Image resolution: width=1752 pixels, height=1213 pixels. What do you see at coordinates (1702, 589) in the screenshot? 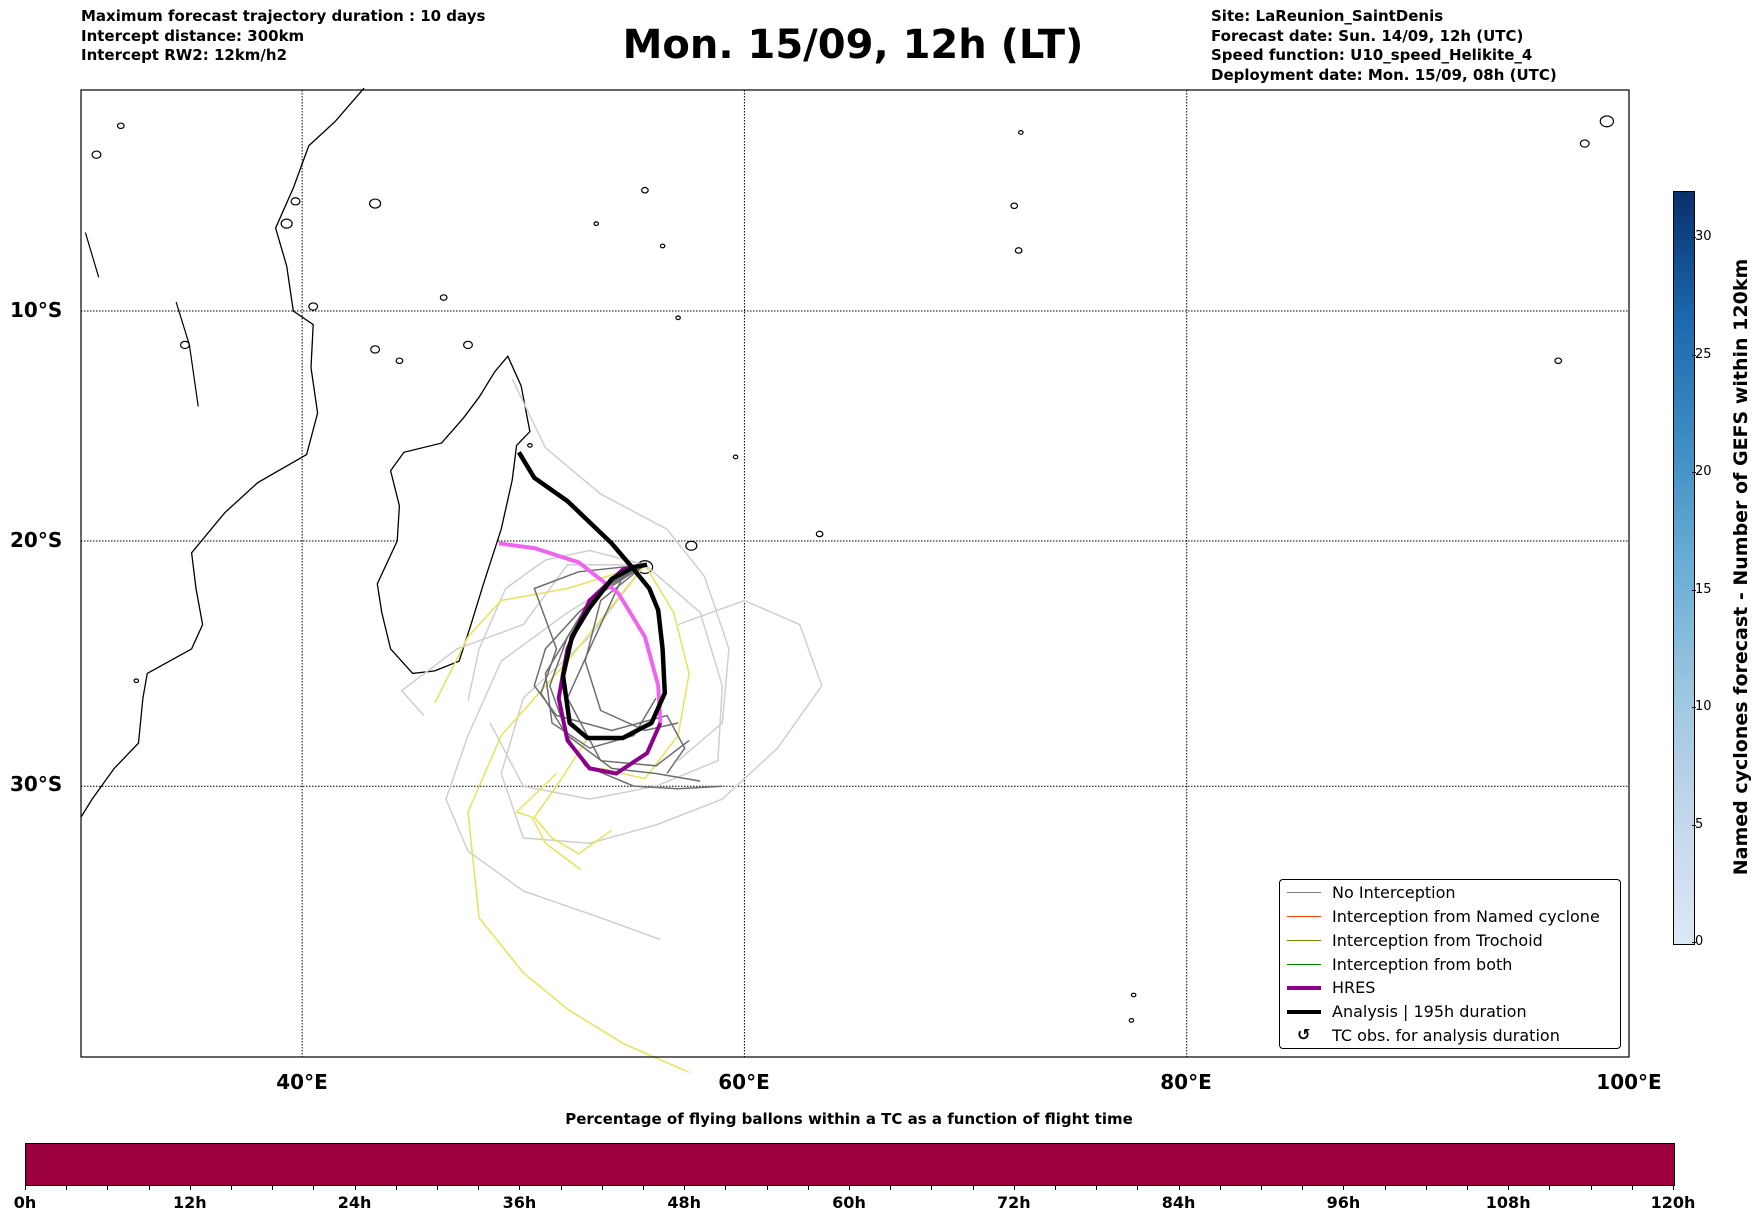
I see `colorbar-tick: 15` at bounding box center [1702, 589].